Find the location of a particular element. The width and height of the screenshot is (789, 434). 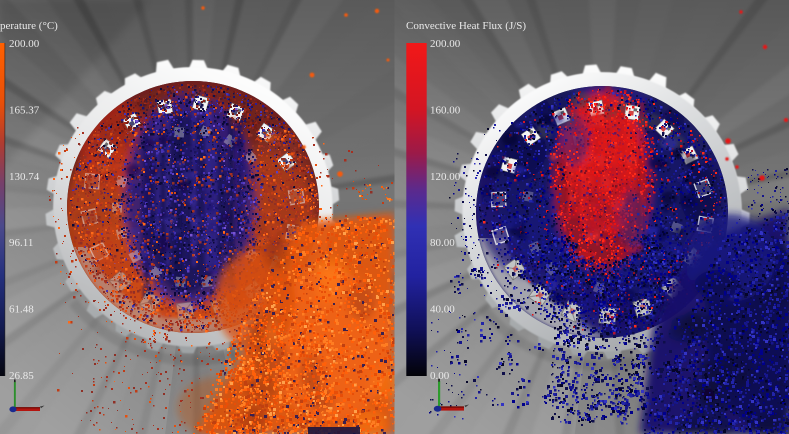

svg-text: 130.74 is located at coordinates (24, 177).